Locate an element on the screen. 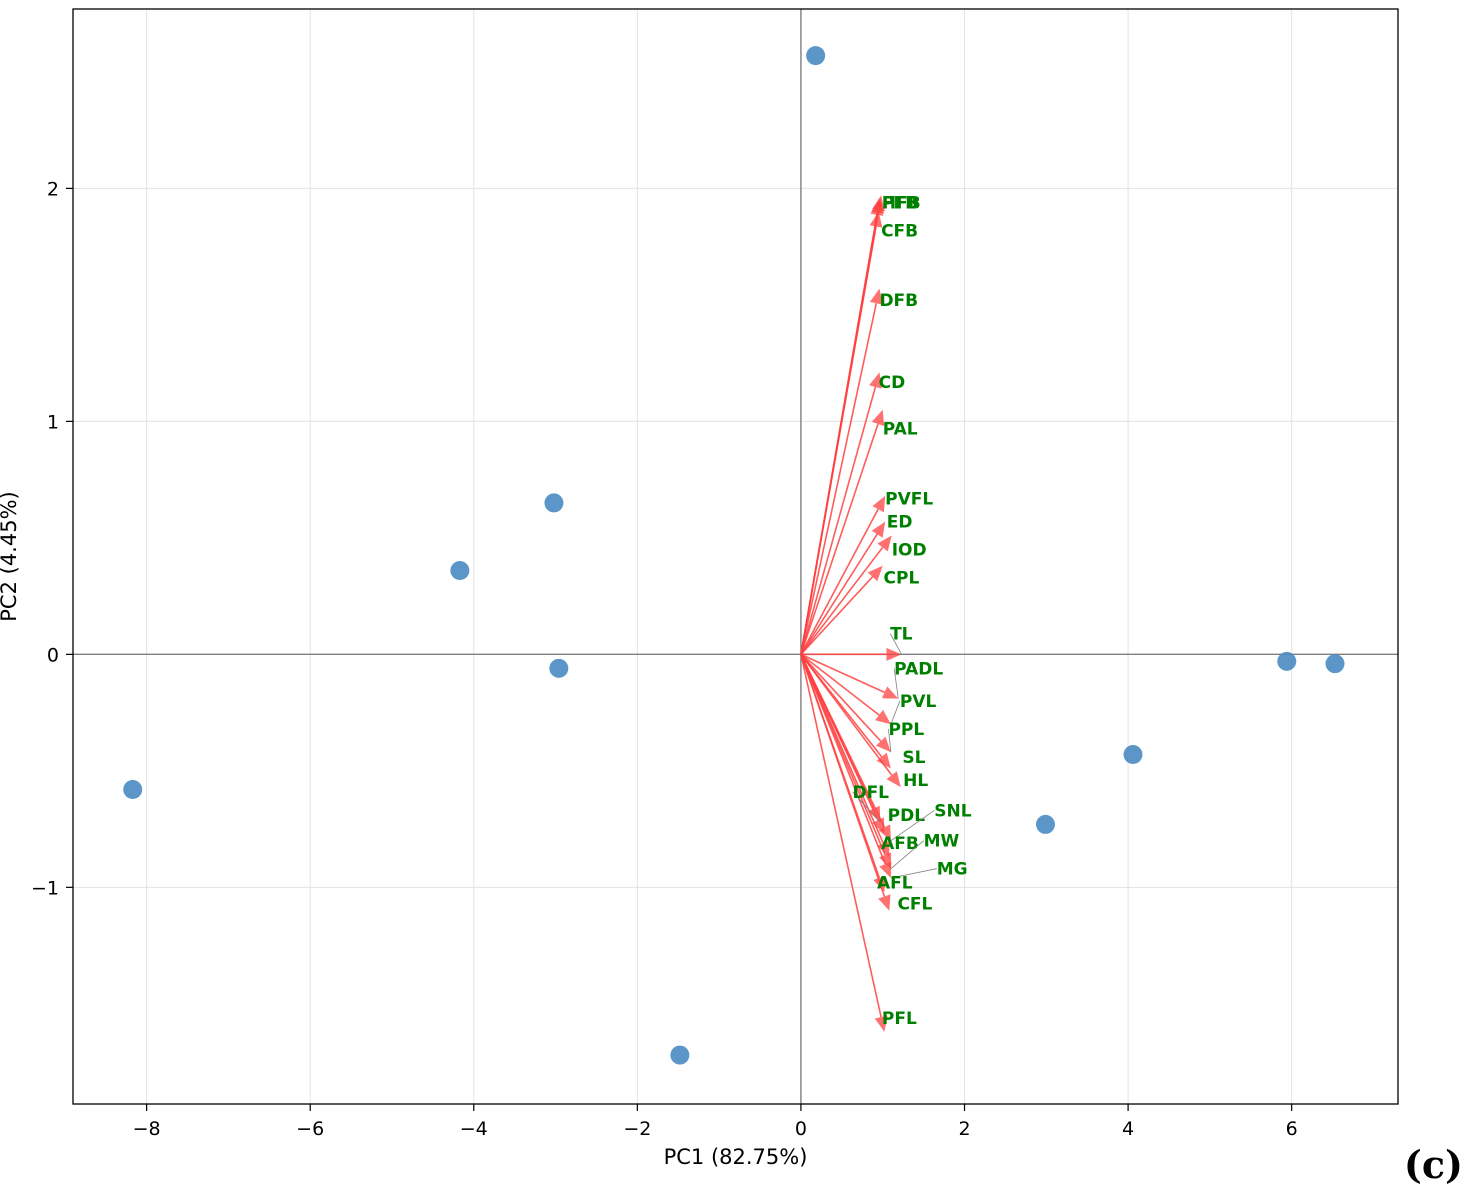 This screenshot has height=1192, width=1465. loading-label: HL is located at coordinates (915, 781).